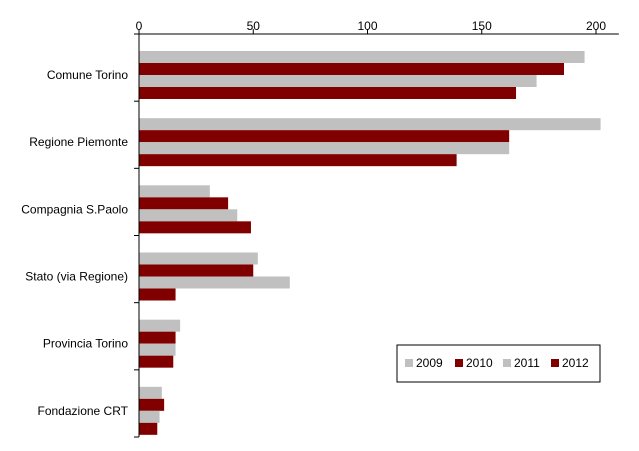 This screenshot has height=451, width=639. What do you see at coordinates (367, 26) in the screenshot?
I see `x-tick-label: 100` at bounding box center [367, 26].